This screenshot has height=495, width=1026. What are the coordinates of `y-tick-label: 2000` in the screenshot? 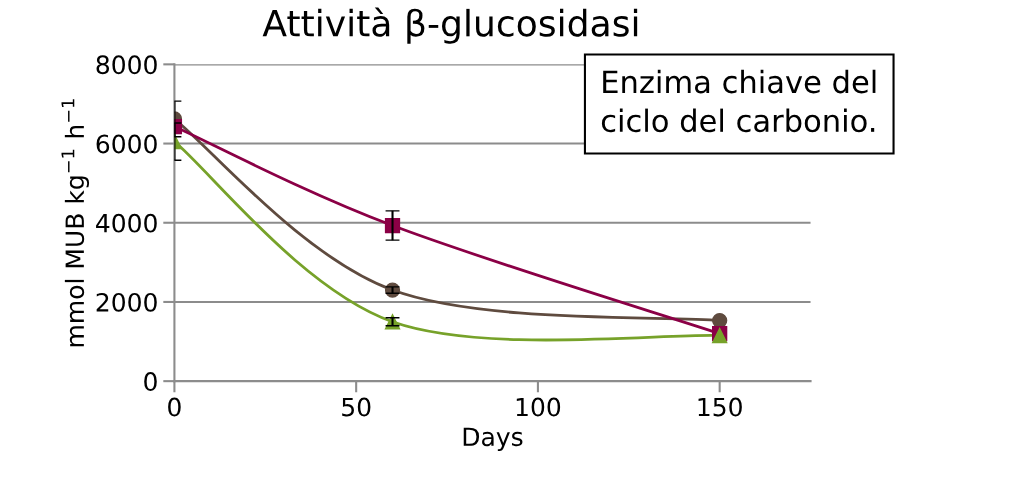 It's located at (126, 302).